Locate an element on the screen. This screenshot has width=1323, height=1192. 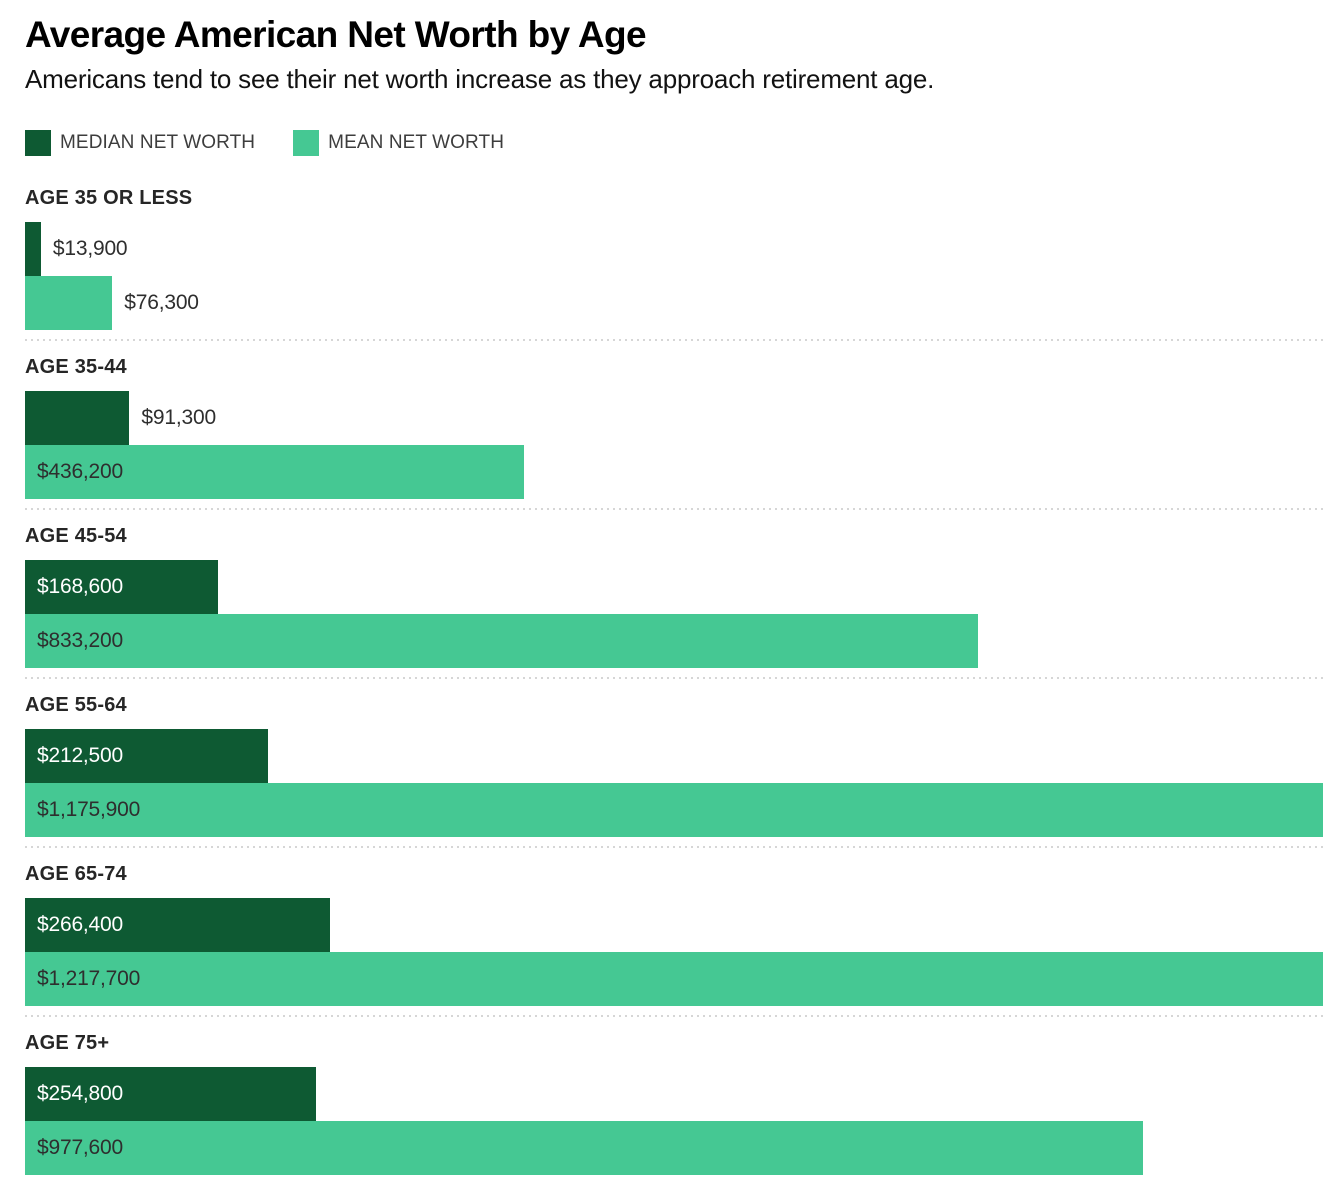
age-group-label: AGE 75+ is located at coordinates (67, 1042).